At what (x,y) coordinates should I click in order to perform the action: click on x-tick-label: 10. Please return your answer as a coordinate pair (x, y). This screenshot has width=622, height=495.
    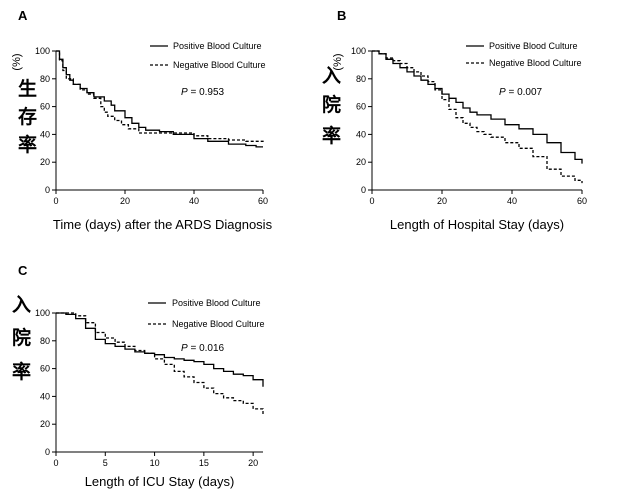
    Looking at the image, I should click on (155, 463).